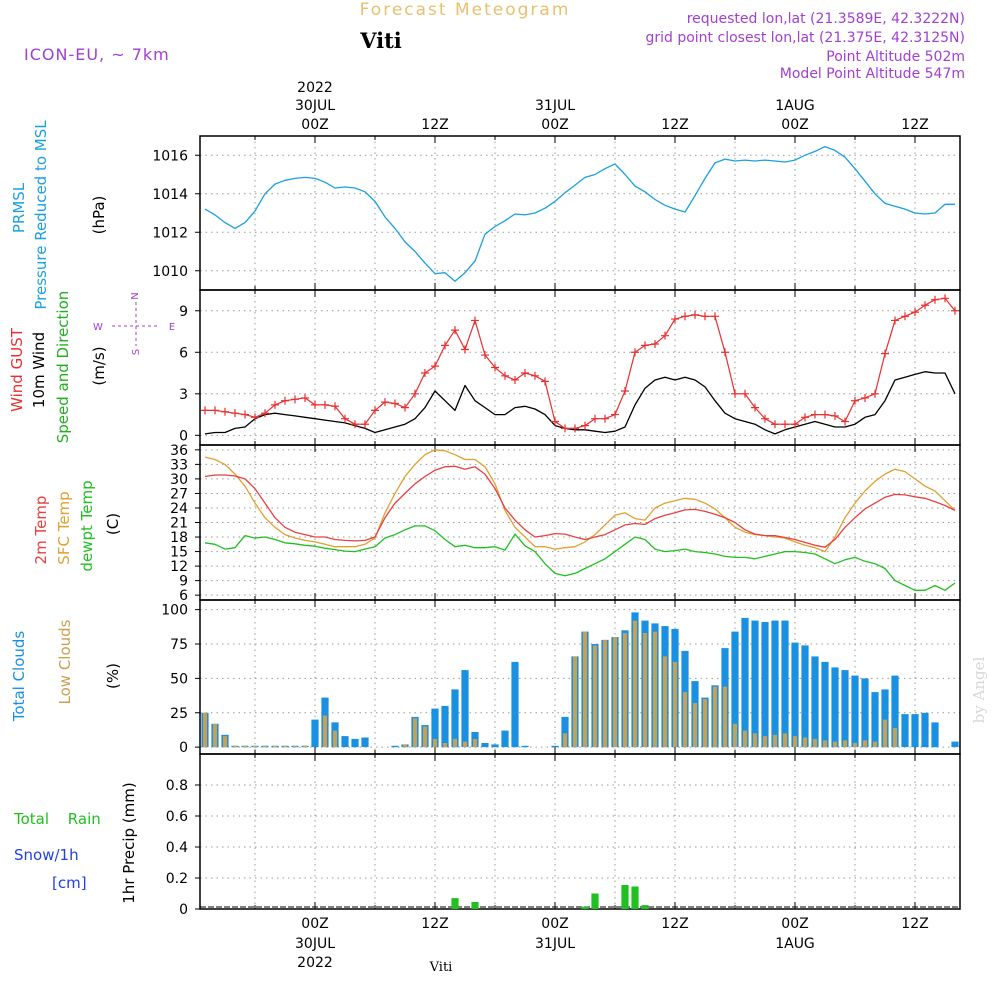  What do you see at coordinates (136, 352) in the screenshot?
I see `compass-s: S` at bounding box center [136, 352].